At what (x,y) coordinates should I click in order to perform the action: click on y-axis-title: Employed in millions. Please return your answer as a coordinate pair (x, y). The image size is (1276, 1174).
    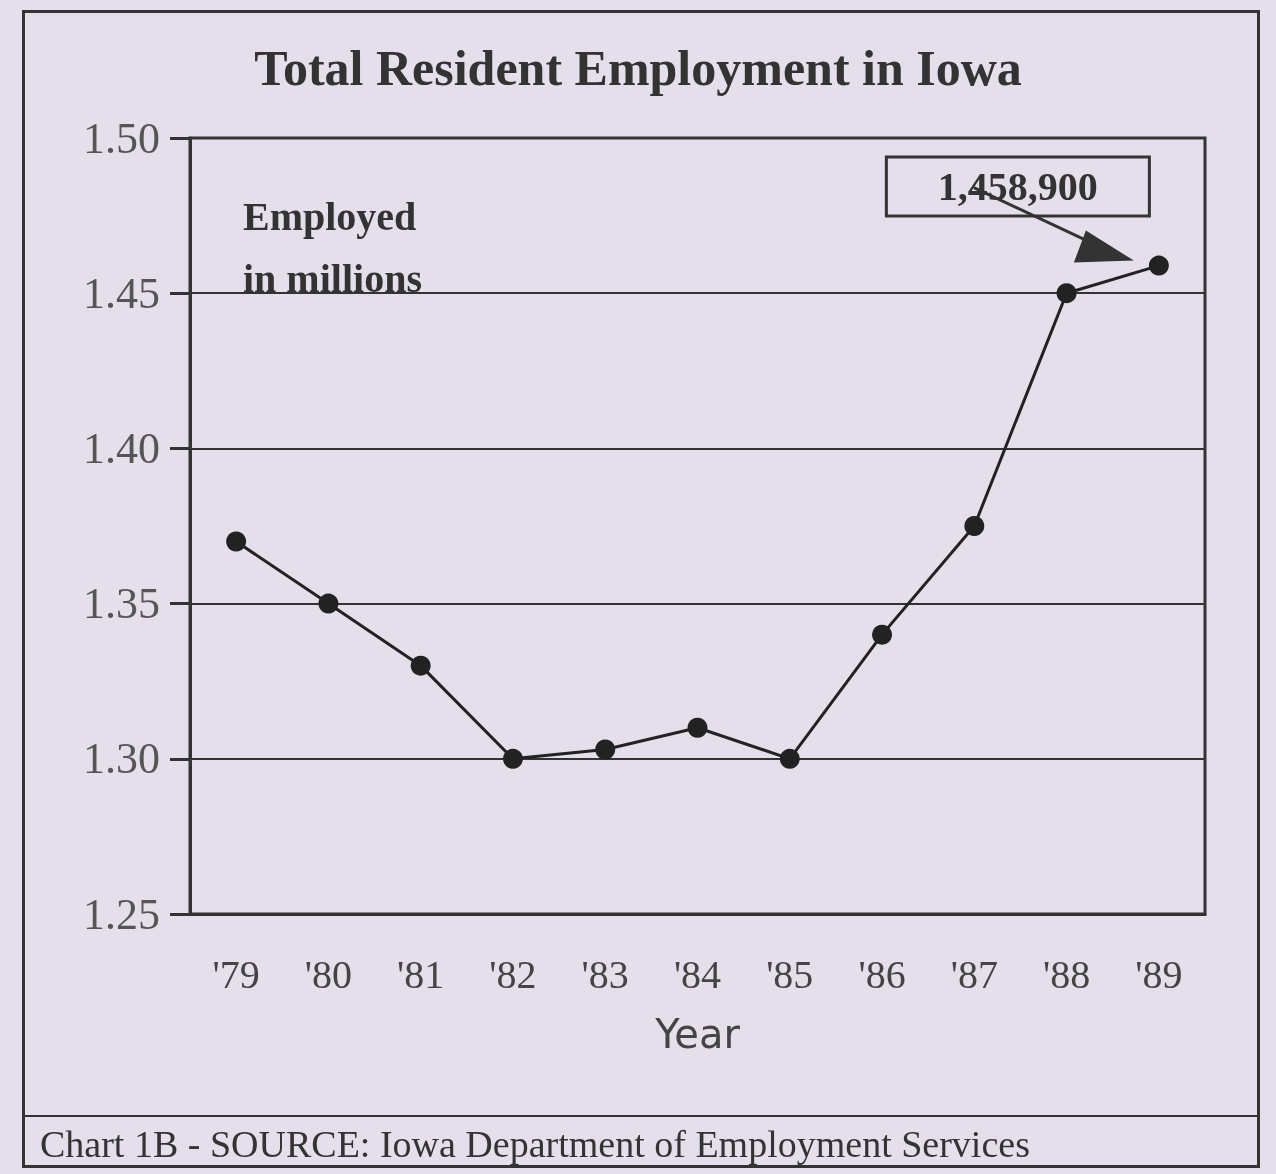
    Looking at the image, I should click on (332, 247).